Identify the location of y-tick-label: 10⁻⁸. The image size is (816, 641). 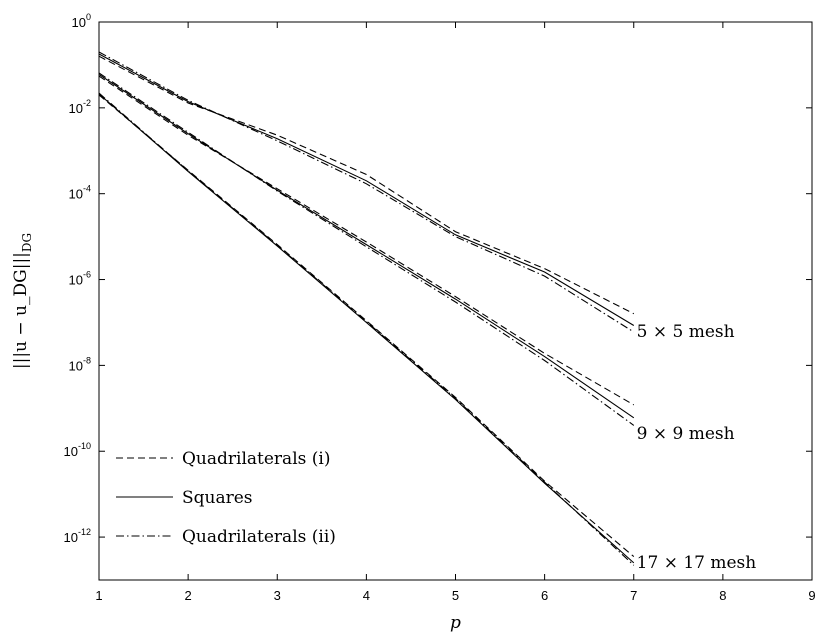
(80, 364).